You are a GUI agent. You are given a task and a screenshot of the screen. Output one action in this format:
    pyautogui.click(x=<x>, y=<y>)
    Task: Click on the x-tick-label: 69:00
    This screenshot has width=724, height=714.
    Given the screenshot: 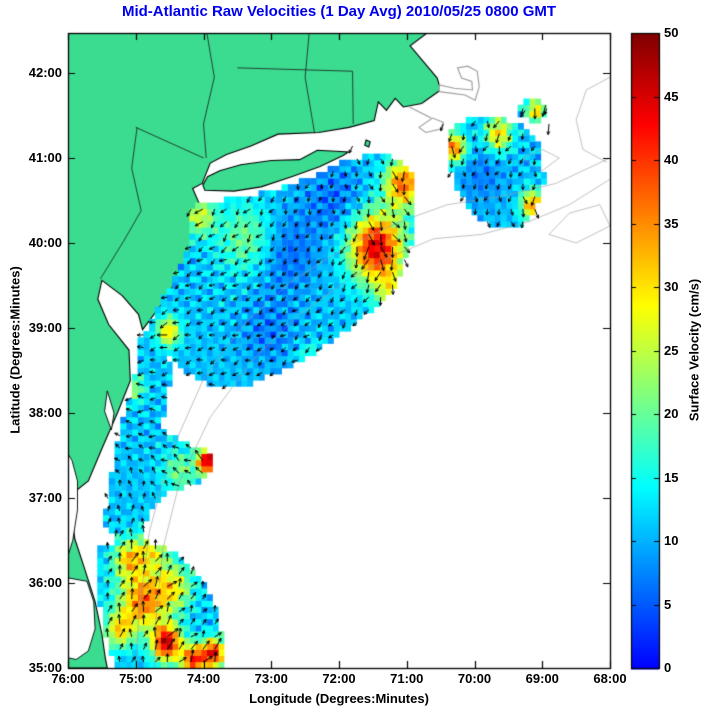 What is the action you would take?
    pyautogui.click(x=542, y=678)
    